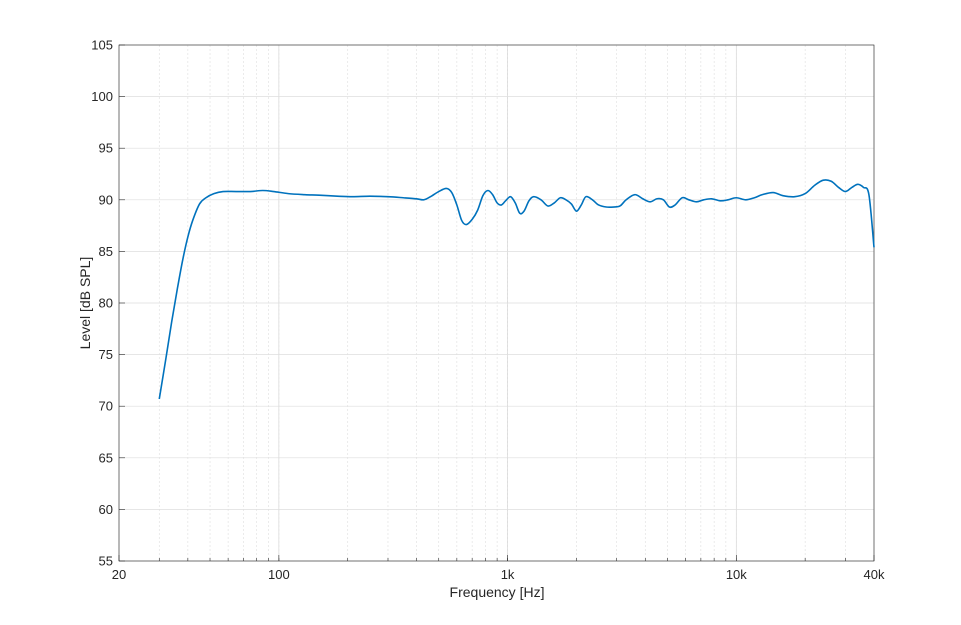 The image size is (961, 625). What do you see at coordinates (102, 45) in the screenshot?
I see `y-tick-label: 105` at bounding box center [102, 45].